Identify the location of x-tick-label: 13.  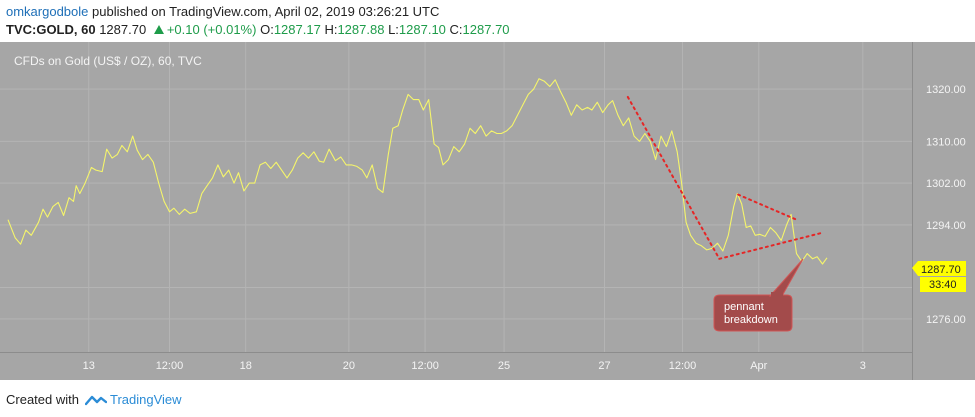
(89, 366).